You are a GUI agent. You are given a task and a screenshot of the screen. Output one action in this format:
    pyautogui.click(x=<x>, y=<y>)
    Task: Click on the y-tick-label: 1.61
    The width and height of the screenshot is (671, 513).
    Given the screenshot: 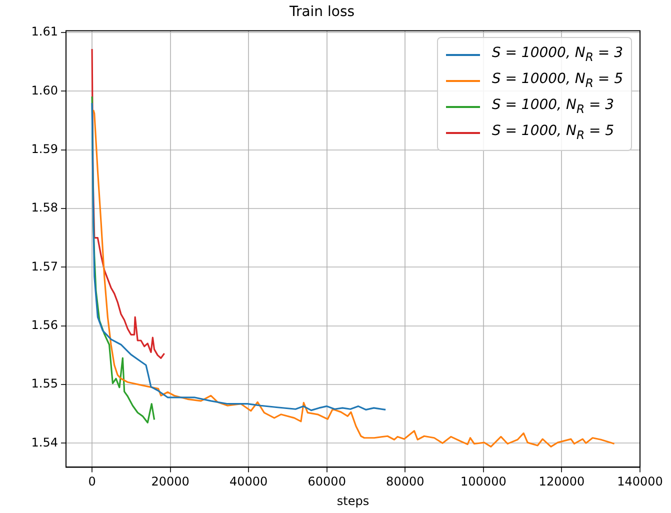 What is the action you would take?
    pyautogui.click(x=44, y=31)
    